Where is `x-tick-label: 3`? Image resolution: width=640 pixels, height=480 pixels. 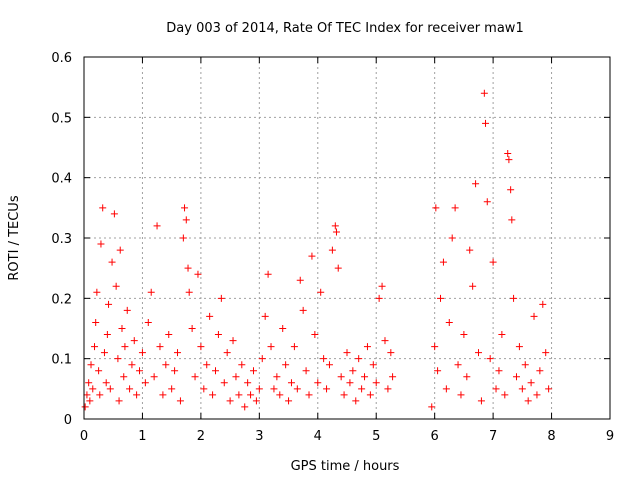 x-tick-label: 3 is located at coordinates (259, 436).